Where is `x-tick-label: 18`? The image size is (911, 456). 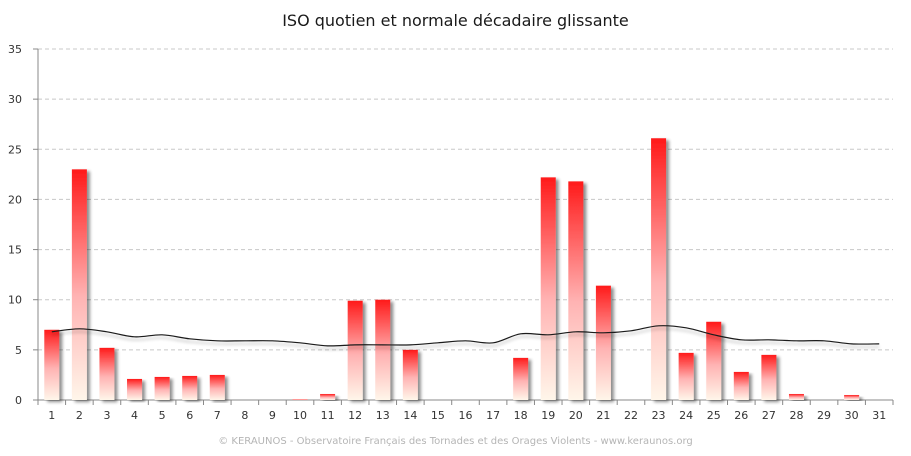 x-tick-label: 18 is located at coordinates (521, 415).